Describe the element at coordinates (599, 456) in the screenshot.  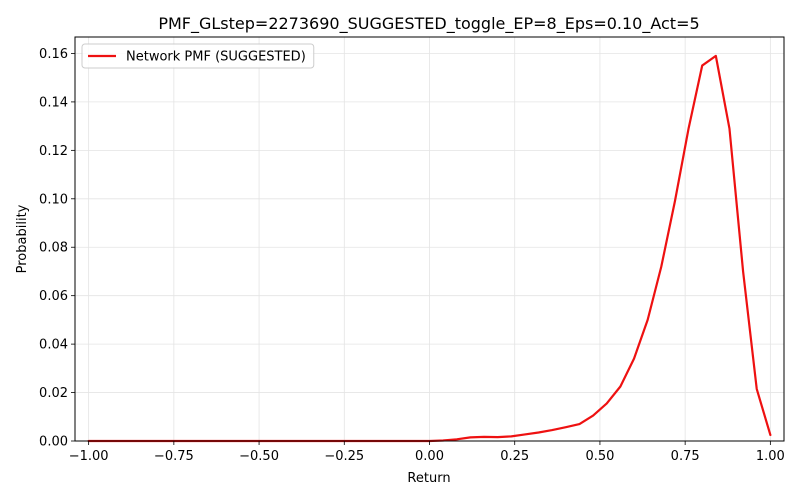
I see `x-tick-label: 0.50` at that location.